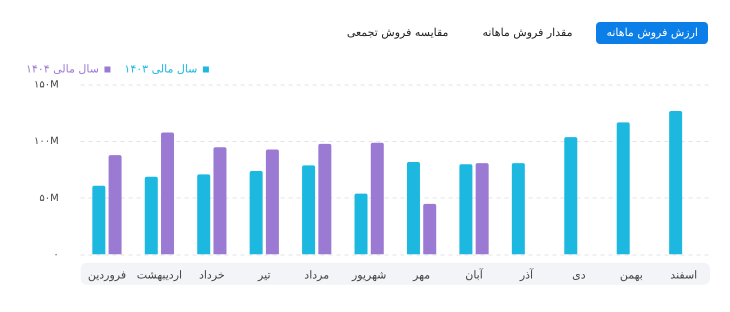  I want to click on text: مقدار فروش ماهانه, so click(527, 33).